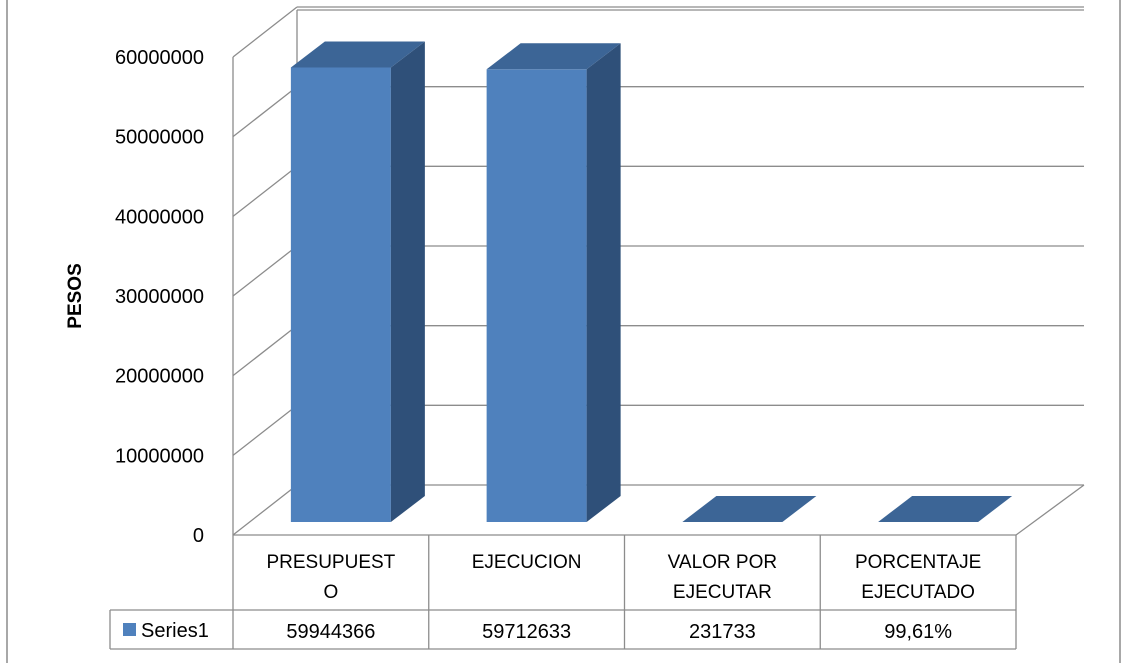 The image size is (1122, 663). What do you see at coordinates (159, 456) in the screenshot?
I see `y-tick-label: 10000000` at bounding box center [159, 456].